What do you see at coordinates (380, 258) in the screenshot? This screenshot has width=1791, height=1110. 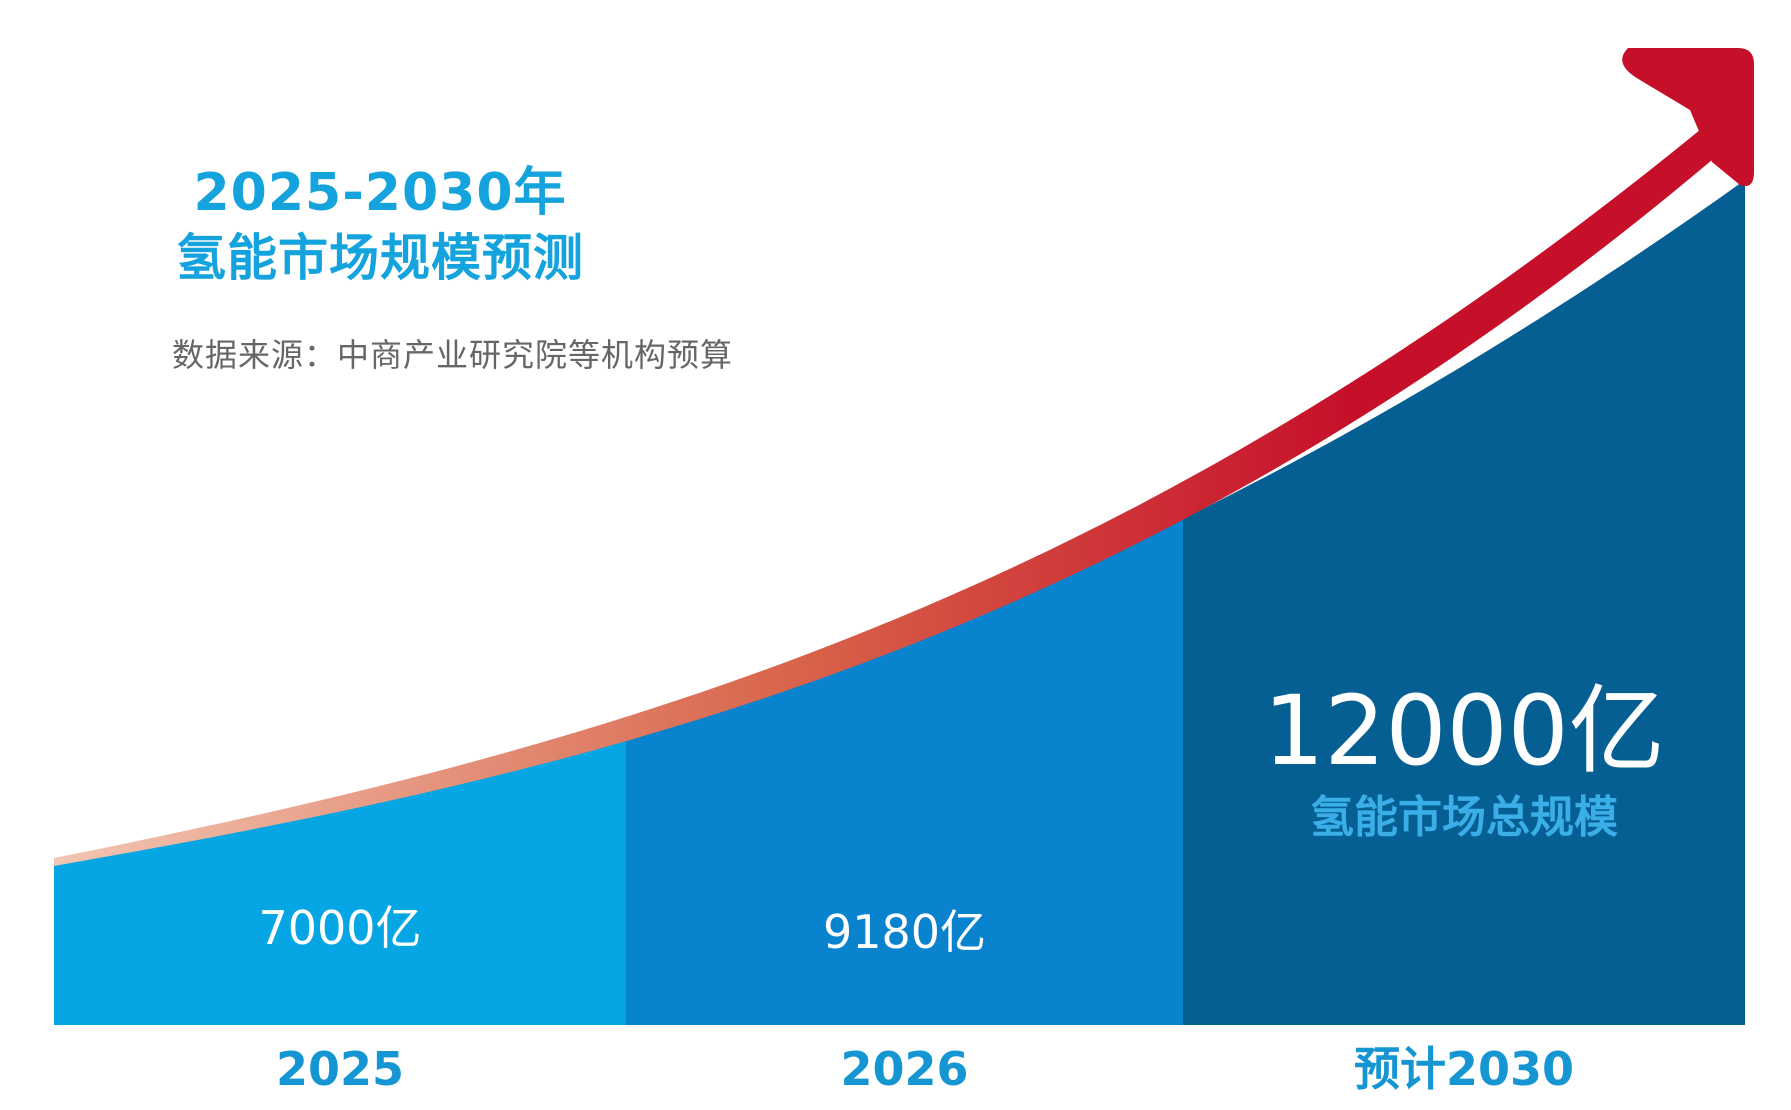 I see `page-title-line2: 氢能市场规模预测` at bounding box center [380, 258].